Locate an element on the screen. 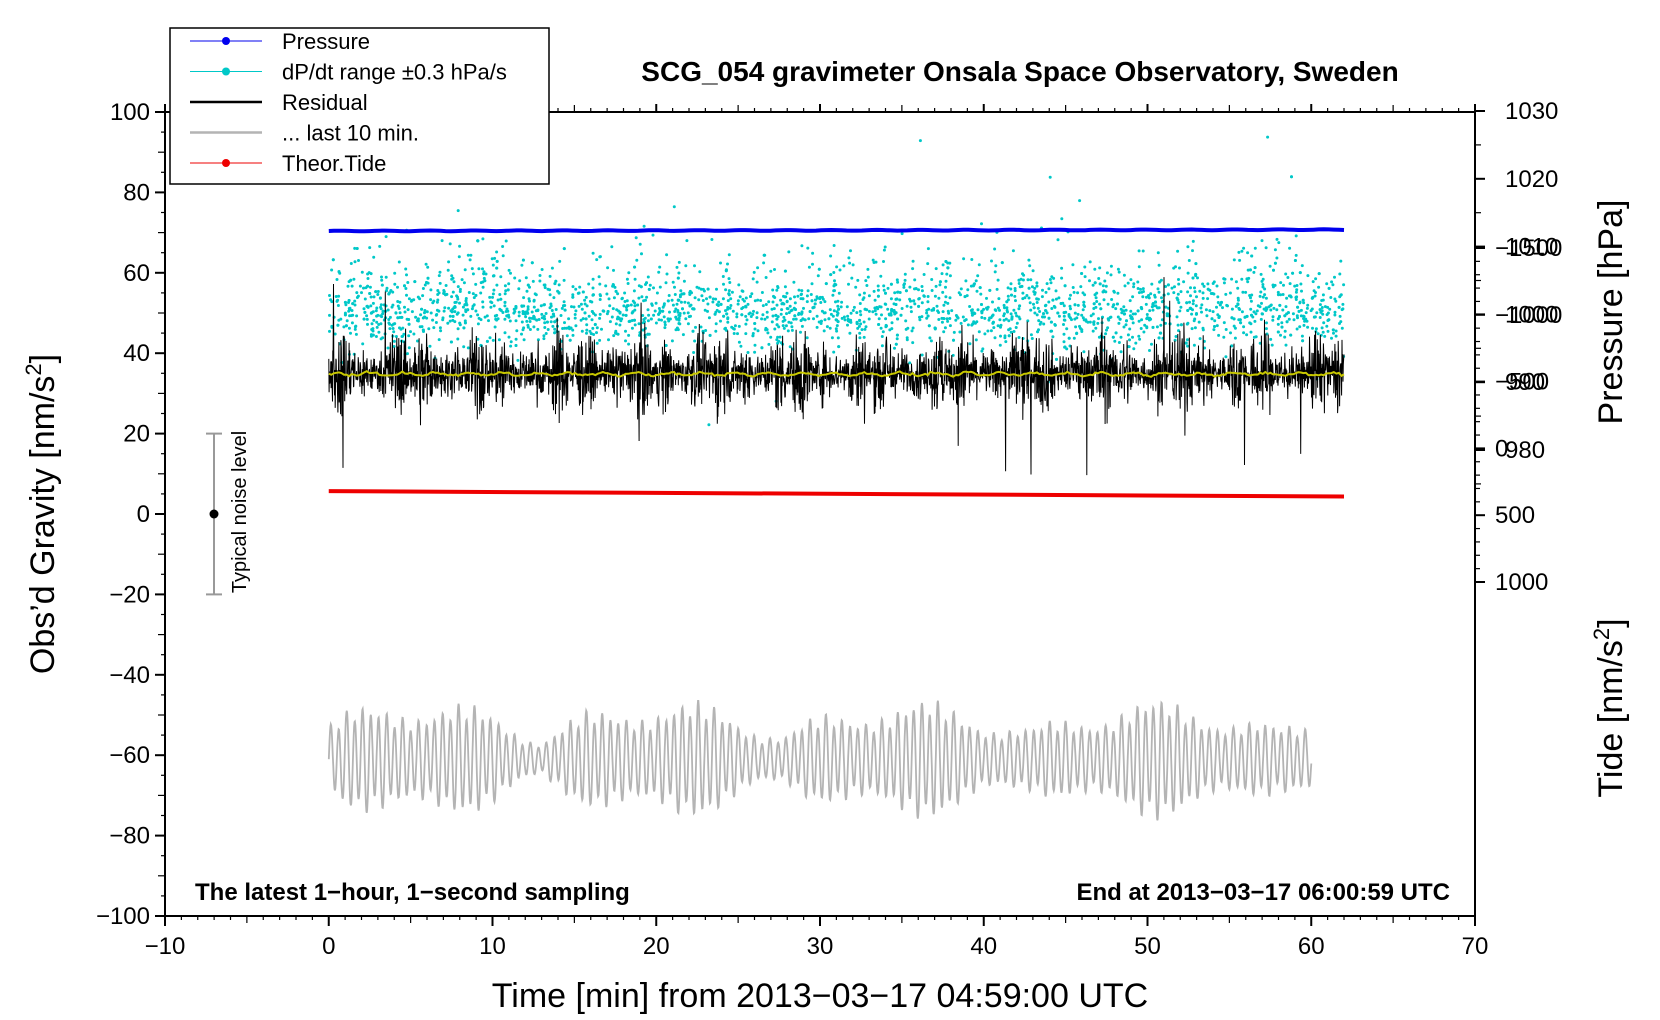  legend-swatch-dot is located at coordinates (226, 163).